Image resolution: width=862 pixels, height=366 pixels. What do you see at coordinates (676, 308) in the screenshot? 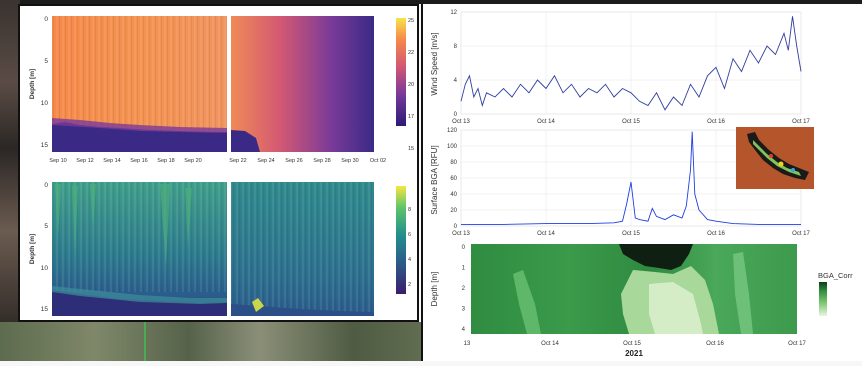
I see `bloom-core-light` at bounding box center [676, 308].